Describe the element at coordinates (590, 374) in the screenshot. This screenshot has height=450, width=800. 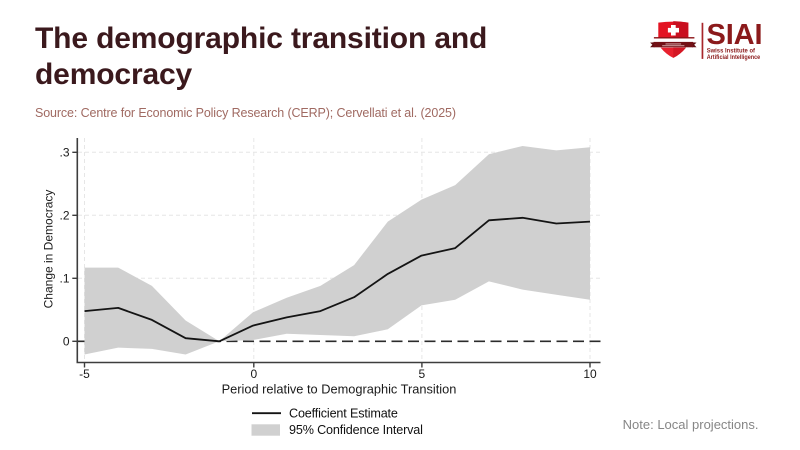
I see `svg-text: 10` at that location.